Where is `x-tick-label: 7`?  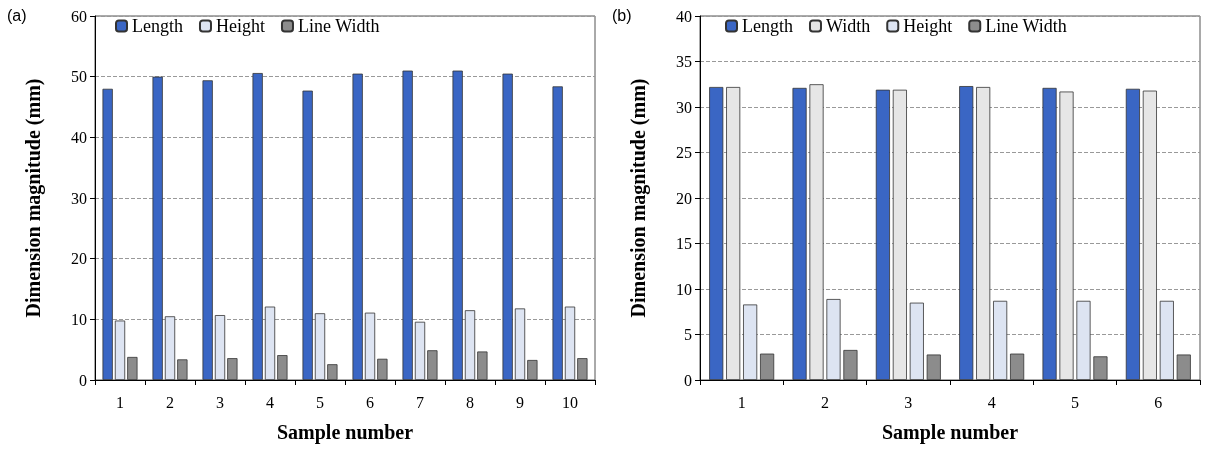
x-tick-label: 7 is located at coordinates (420, 402).